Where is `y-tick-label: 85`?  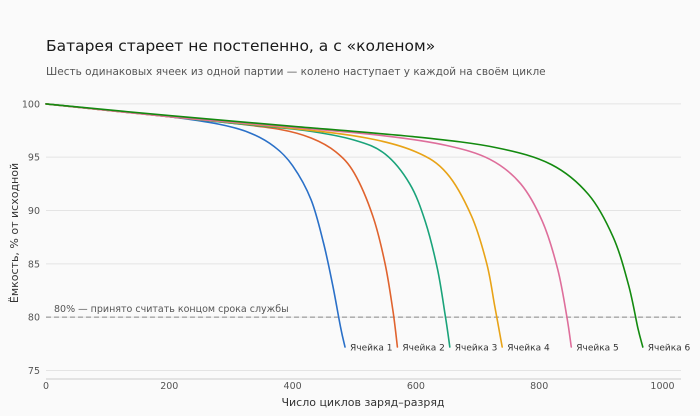
y-tick-label: 85 is located at coordinates (34, 264).